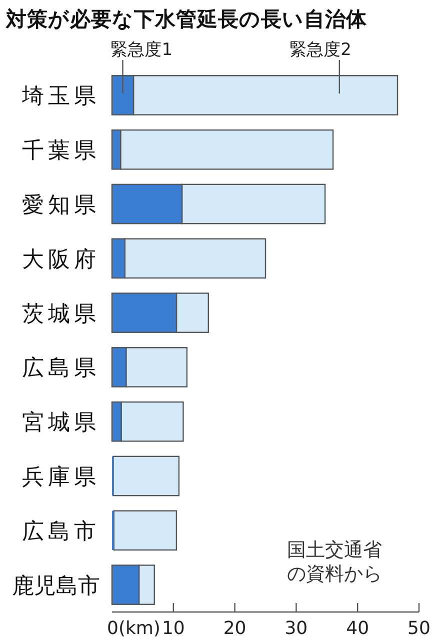 This screenshot has height=638, width=440. Describe the element at coordinates (186, 19) in the screenshot. I see `title: 対策が必要な下水管延長の長い自治体` at that location.